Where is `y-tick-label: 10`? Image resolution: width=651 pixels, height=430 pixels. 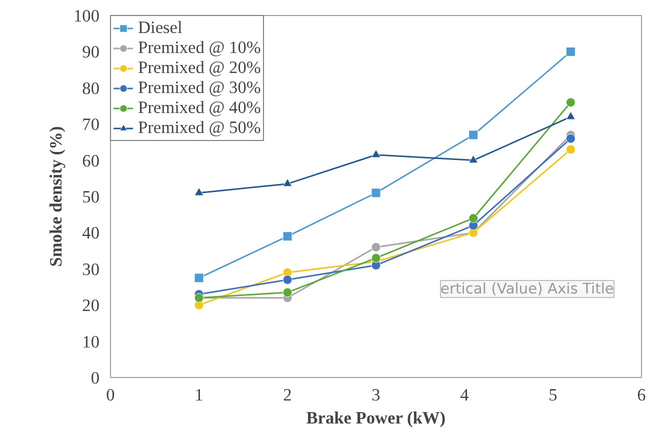
y-tick-label: 10 is located at coordinates (91, 342).